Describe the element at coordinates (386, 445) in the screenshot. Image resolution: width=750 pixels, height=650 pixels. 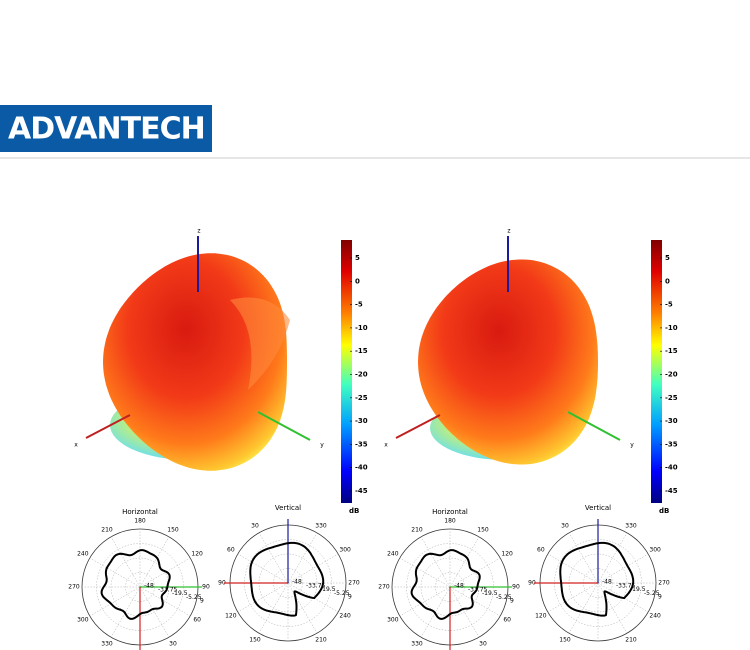
I see `axis-label: x` at that location.